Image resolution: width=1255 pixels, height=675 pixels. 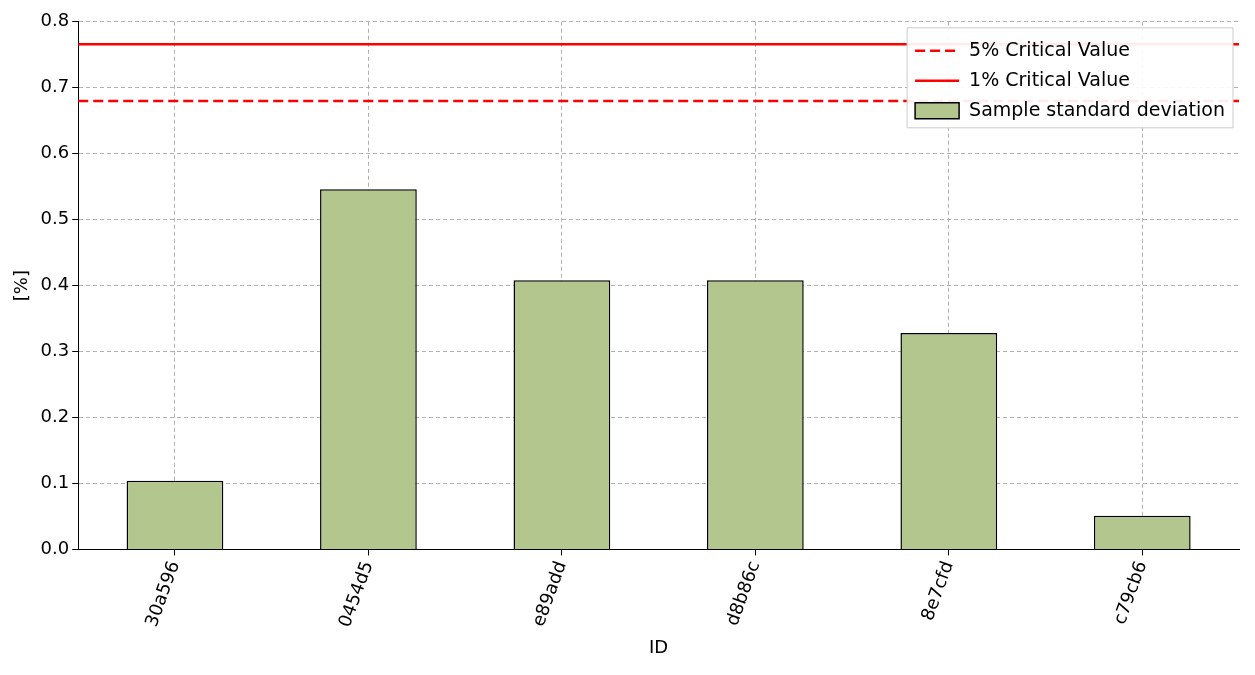 What do you see at coordinates (659, 646) in the screenshot?
I see `x-axis-title: ID` at bounding box center [659, 646].